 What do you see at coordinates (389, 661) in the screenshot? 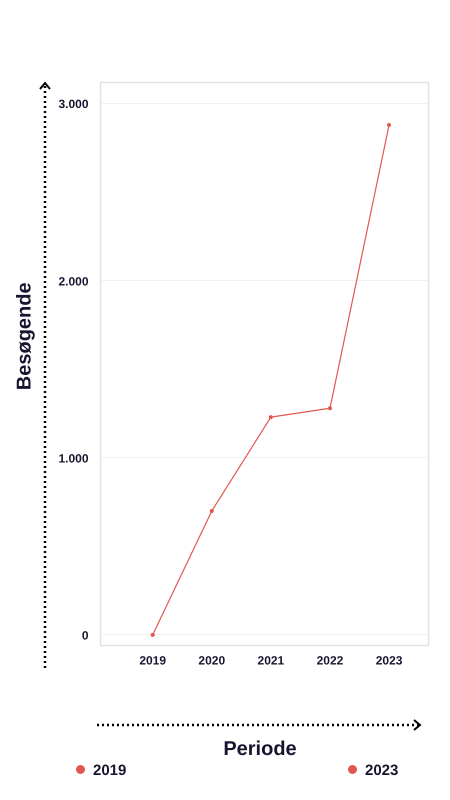
I see `x-tick-label: 2023` at bounding box center [389, 661].